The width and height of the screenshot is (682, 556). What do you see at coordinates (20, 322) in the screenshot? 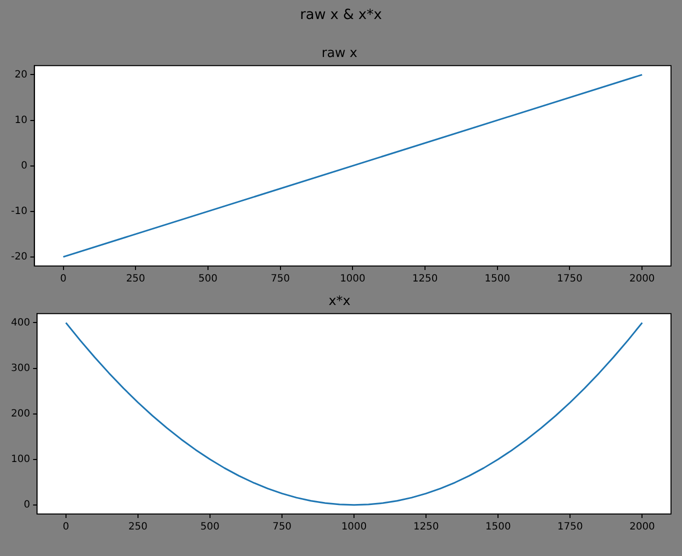
I see `y-tick-label: 400` at bounding box center [20, 322].